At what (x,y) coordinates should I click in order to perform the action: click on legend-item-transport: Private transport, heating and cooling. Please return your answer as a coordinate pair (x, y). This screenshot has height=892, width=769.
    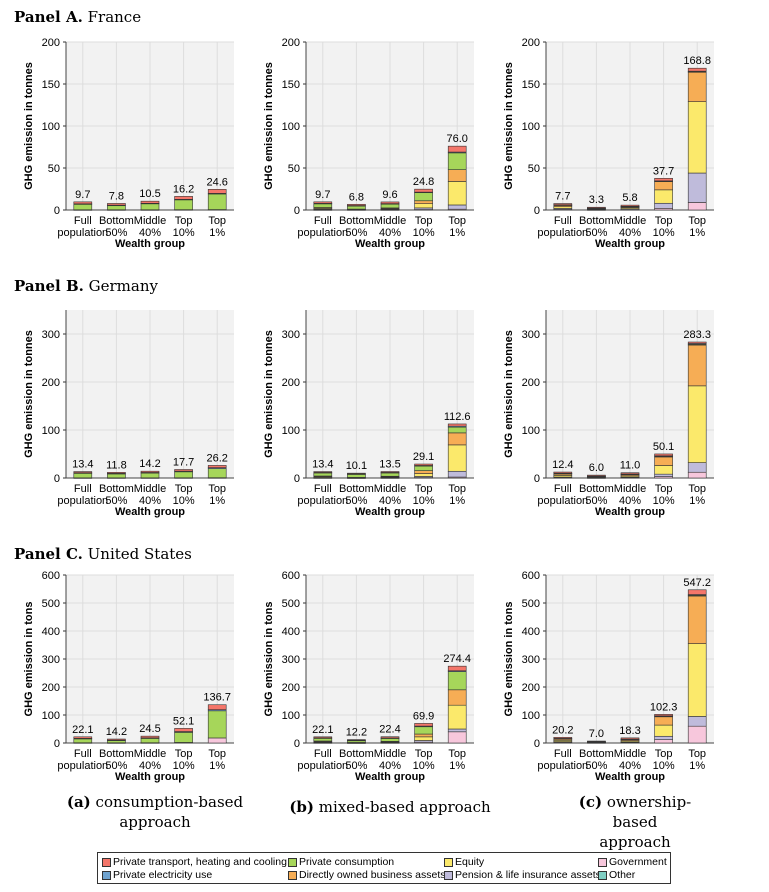
    Looking at the image, I should click on (194, 862).